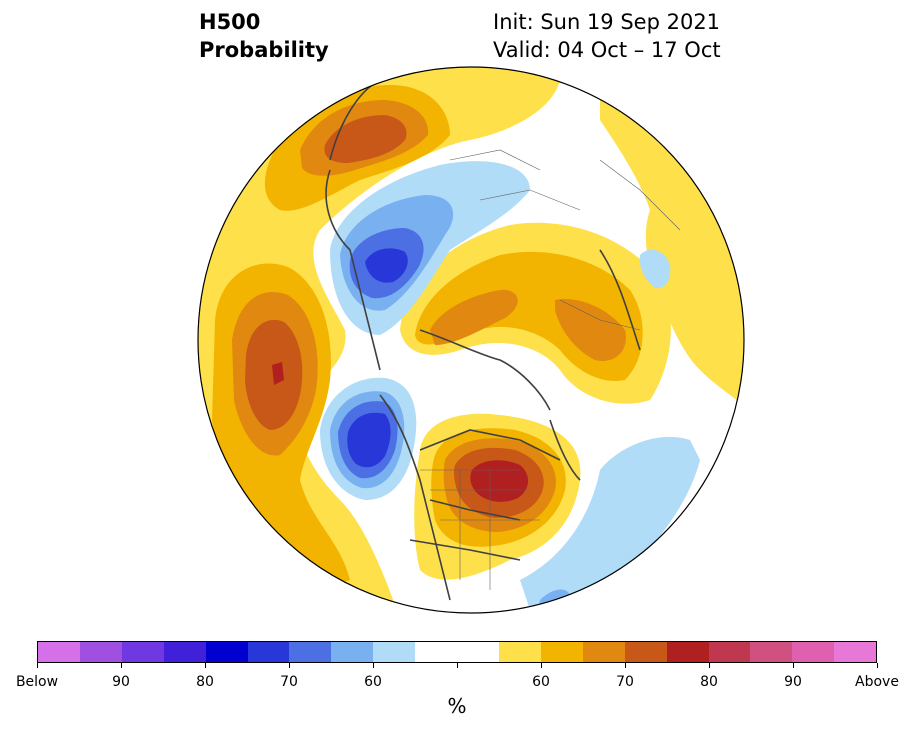 This screenshot has width=915, height=732. I want to click on colorbar-tick-label: Below, so click(37, 682).